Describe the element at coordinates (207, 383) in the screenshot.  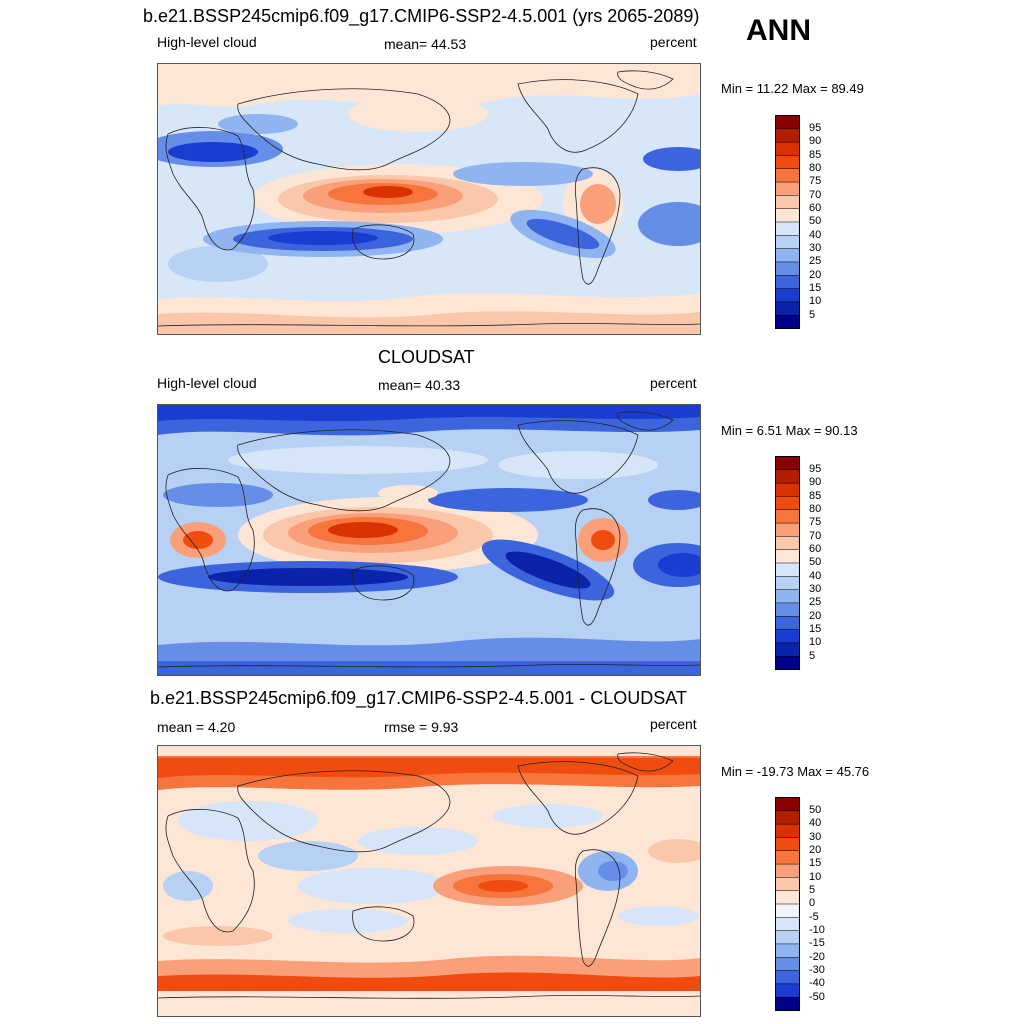
I see `panel2-variable-label: High-level cloud` at that location.